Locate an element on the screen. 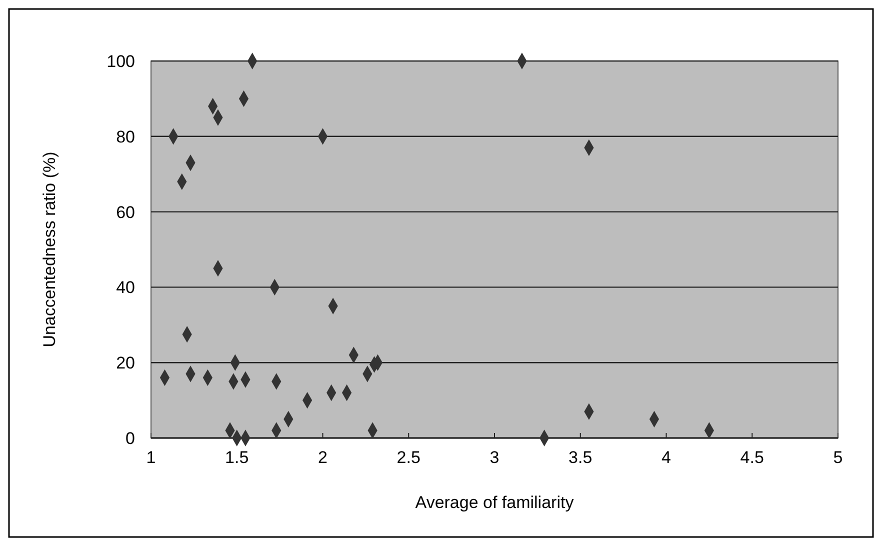 Image resolution: width=882 pixels, height=547 pixels. x-tick-label: 4.5 is located at coordinates (752, 457).